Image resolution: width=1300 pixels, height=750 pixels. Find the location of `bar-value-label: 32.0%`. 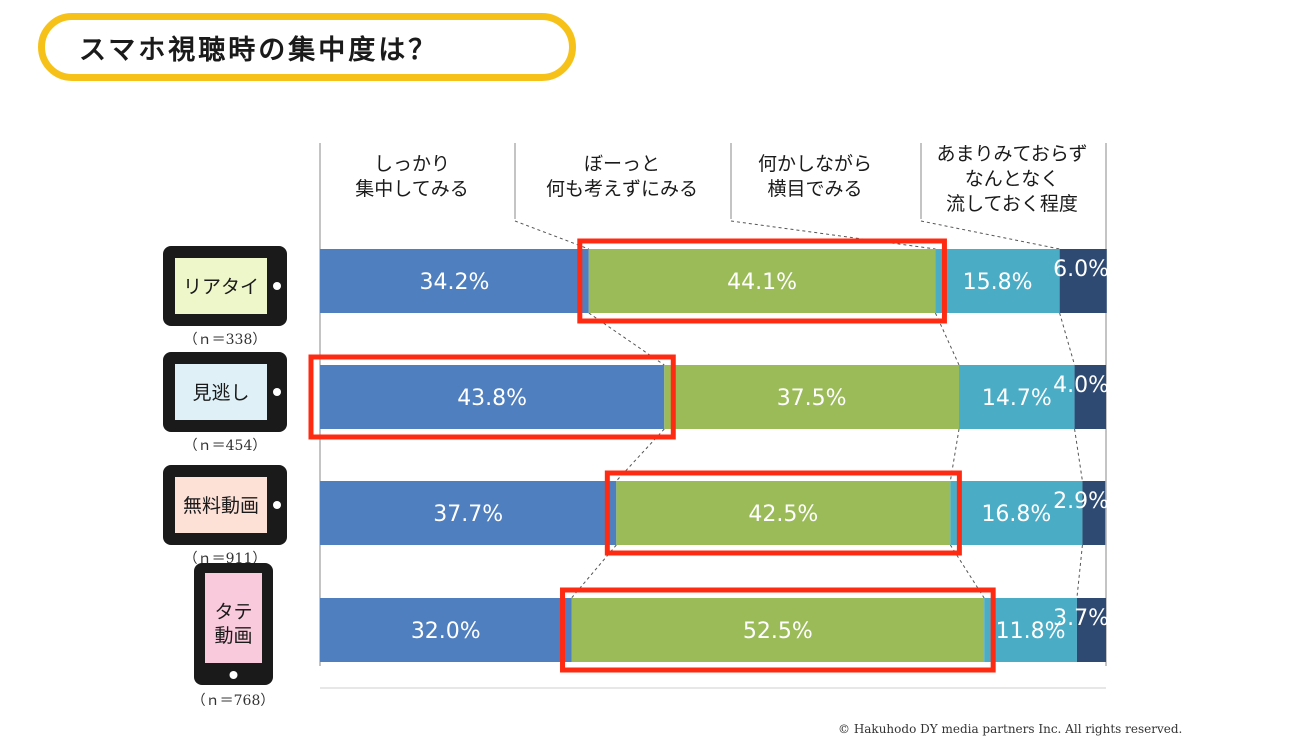

bar-value-label: 32.0% is located at coordinates (446, 631).